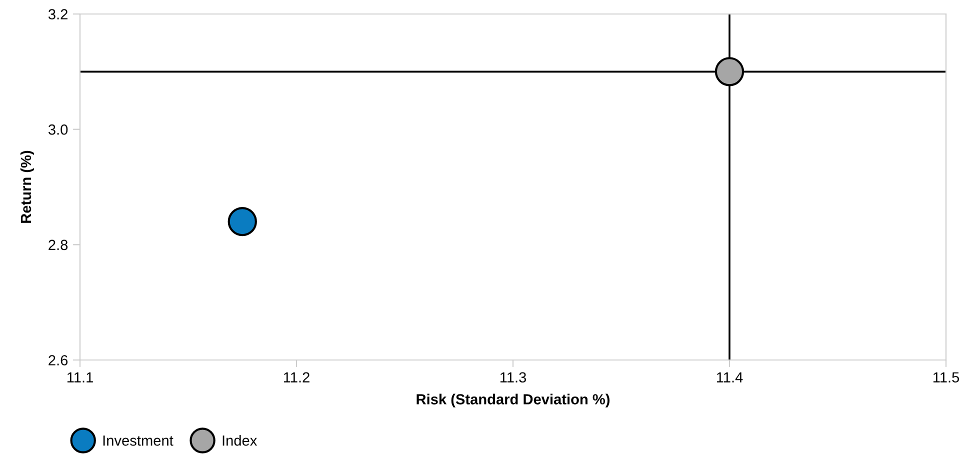  Describe the element at coordinates (513, 377) in the screenshot. I see `x-tick-label: 11.3` at that location.